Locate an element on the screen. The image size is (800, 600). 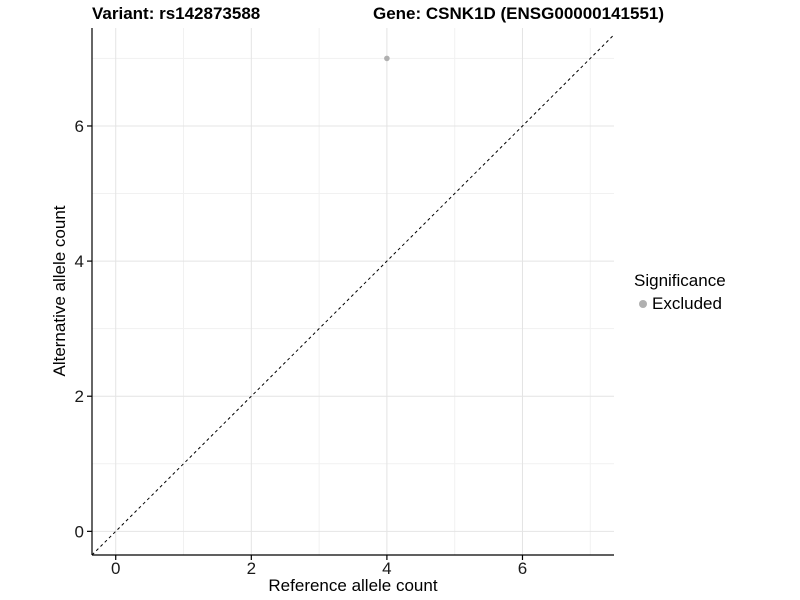
legend-item-excluded: Excluded is located at coordinates (680, 304).